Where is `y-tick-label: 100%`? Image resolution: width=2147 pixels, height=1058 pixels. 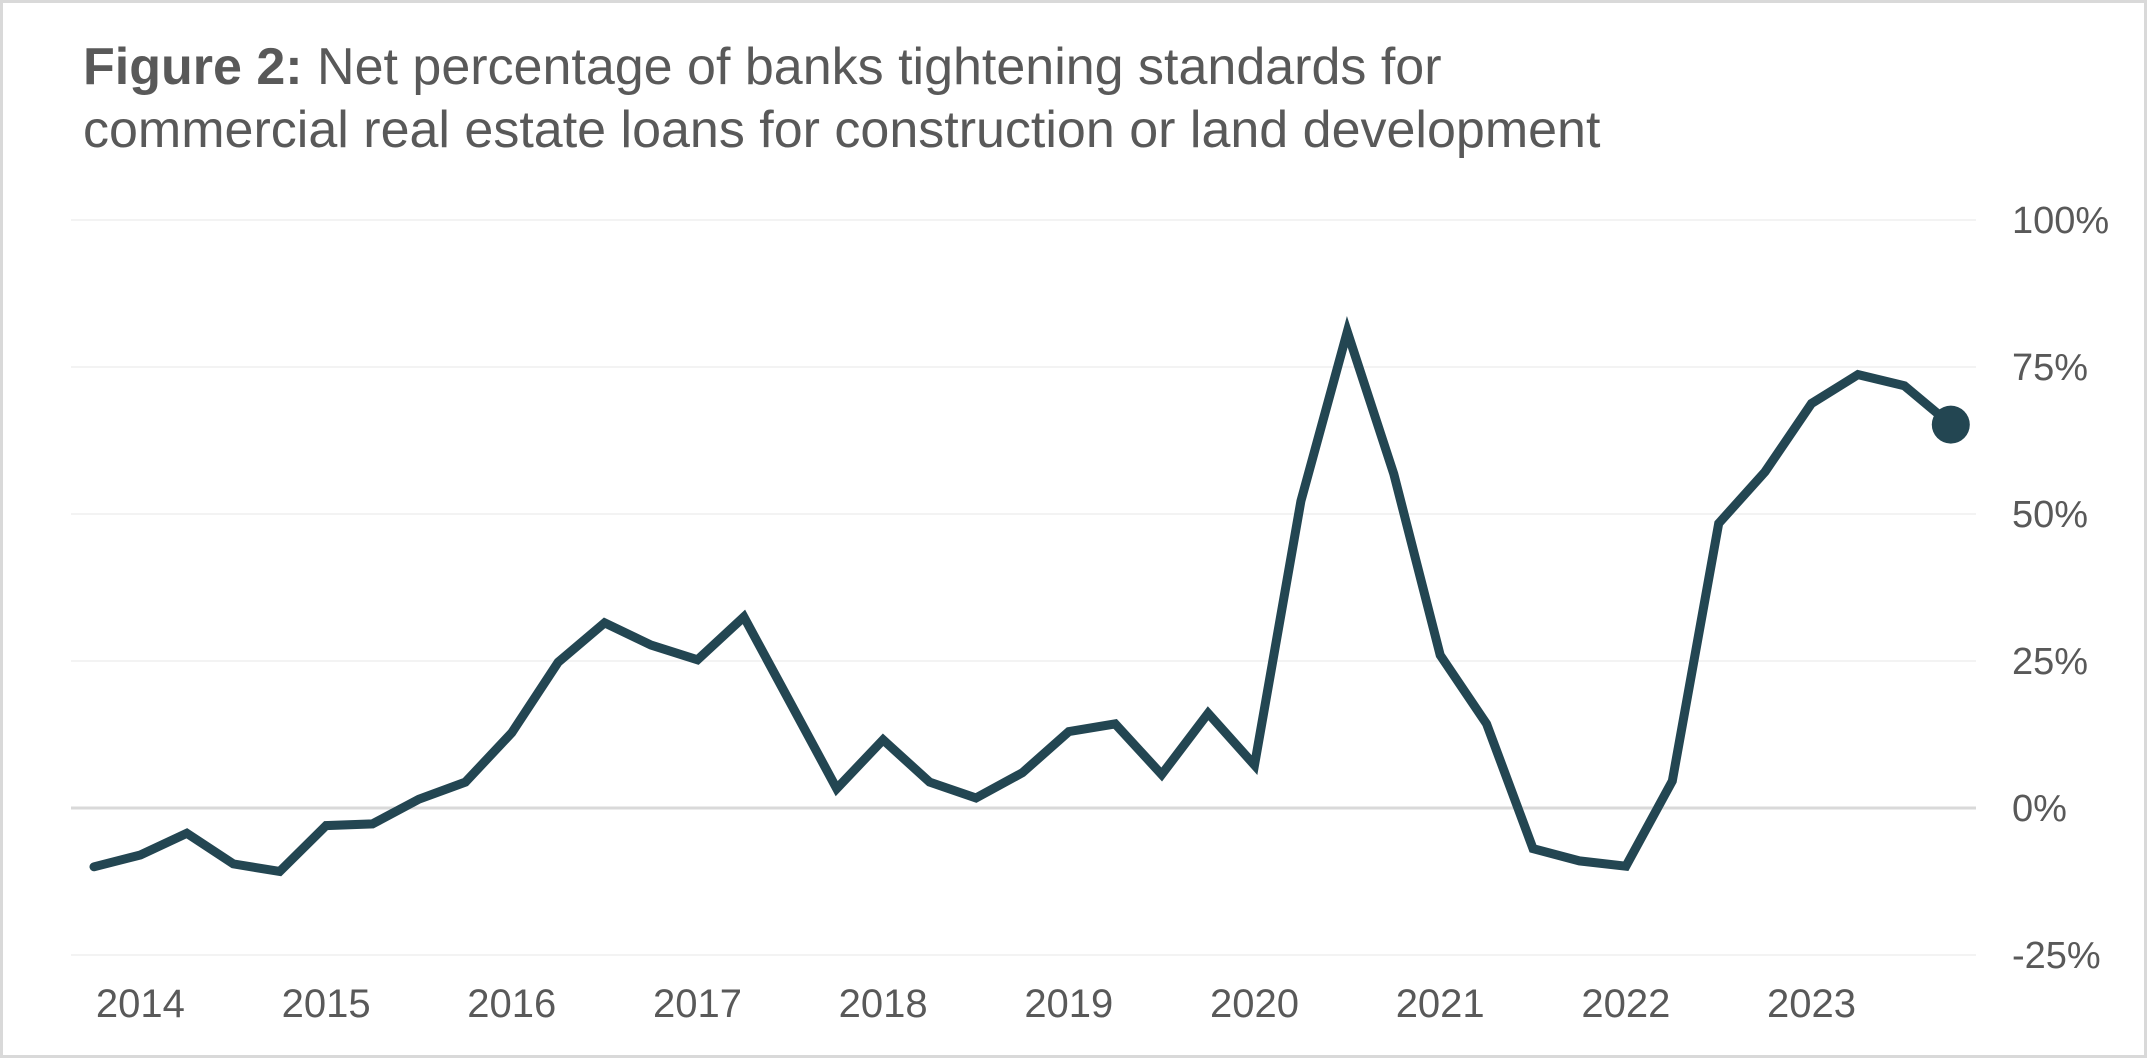
y-tick-label: 100% is located at coordinates (2060, 221).